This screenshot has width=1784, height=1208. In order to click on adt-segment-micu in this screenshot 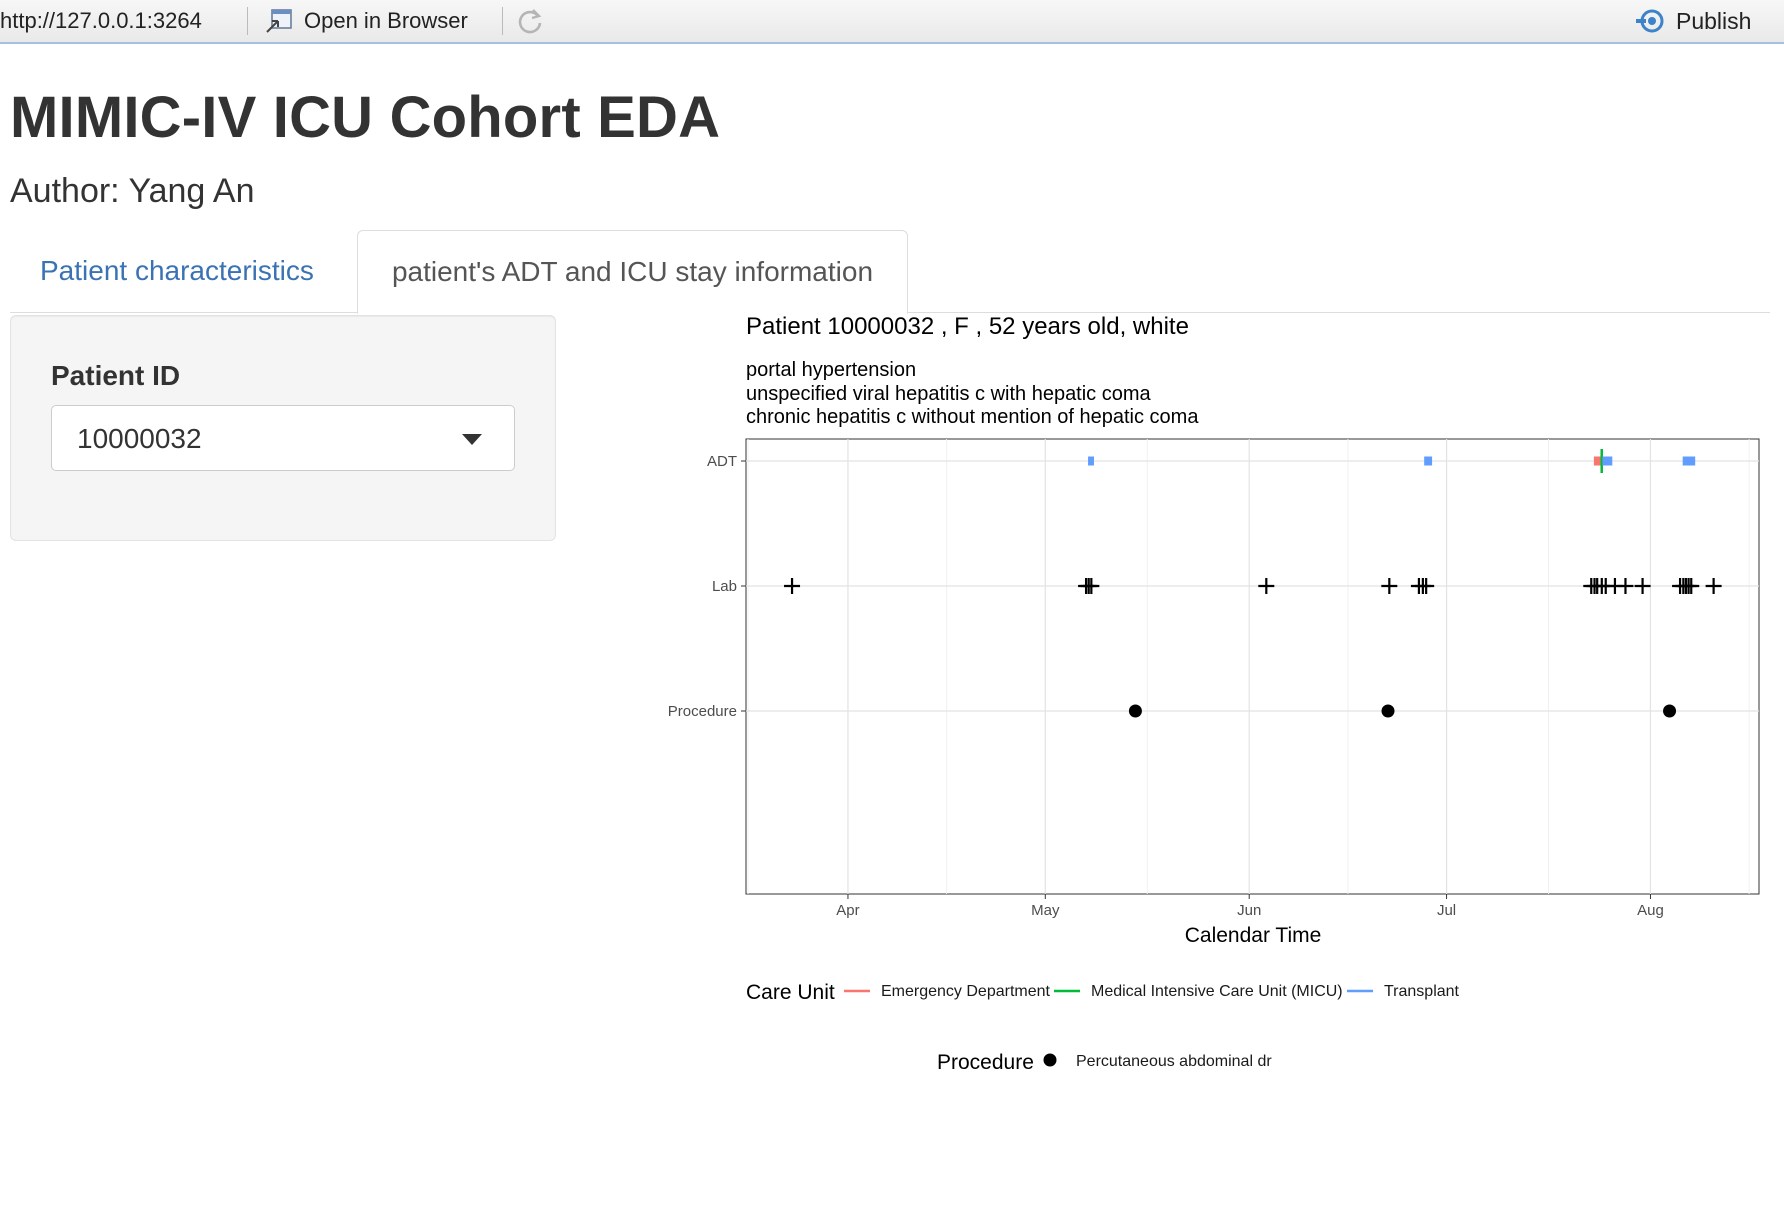, I will do `click(1601, 461)`.